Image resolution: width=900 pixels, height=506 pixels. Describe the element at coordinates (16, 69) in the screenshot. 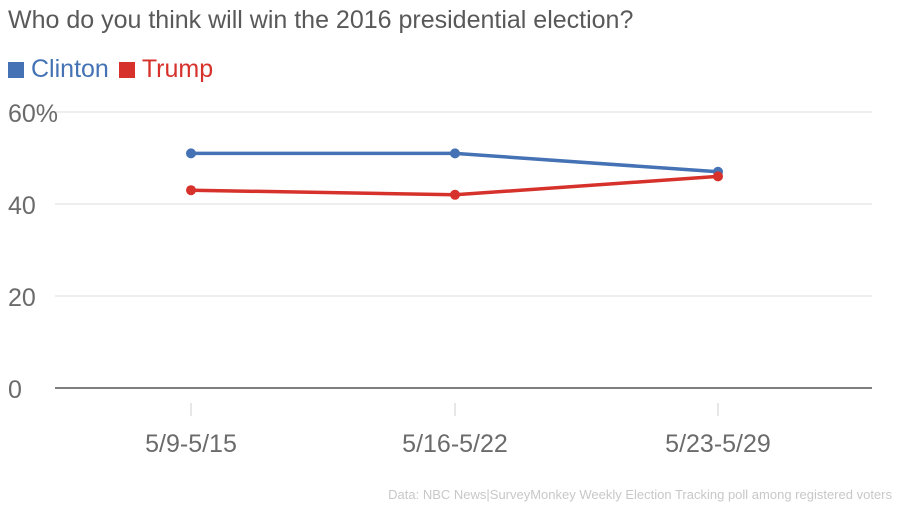

I see `legend-swatch-clinton` at that location.